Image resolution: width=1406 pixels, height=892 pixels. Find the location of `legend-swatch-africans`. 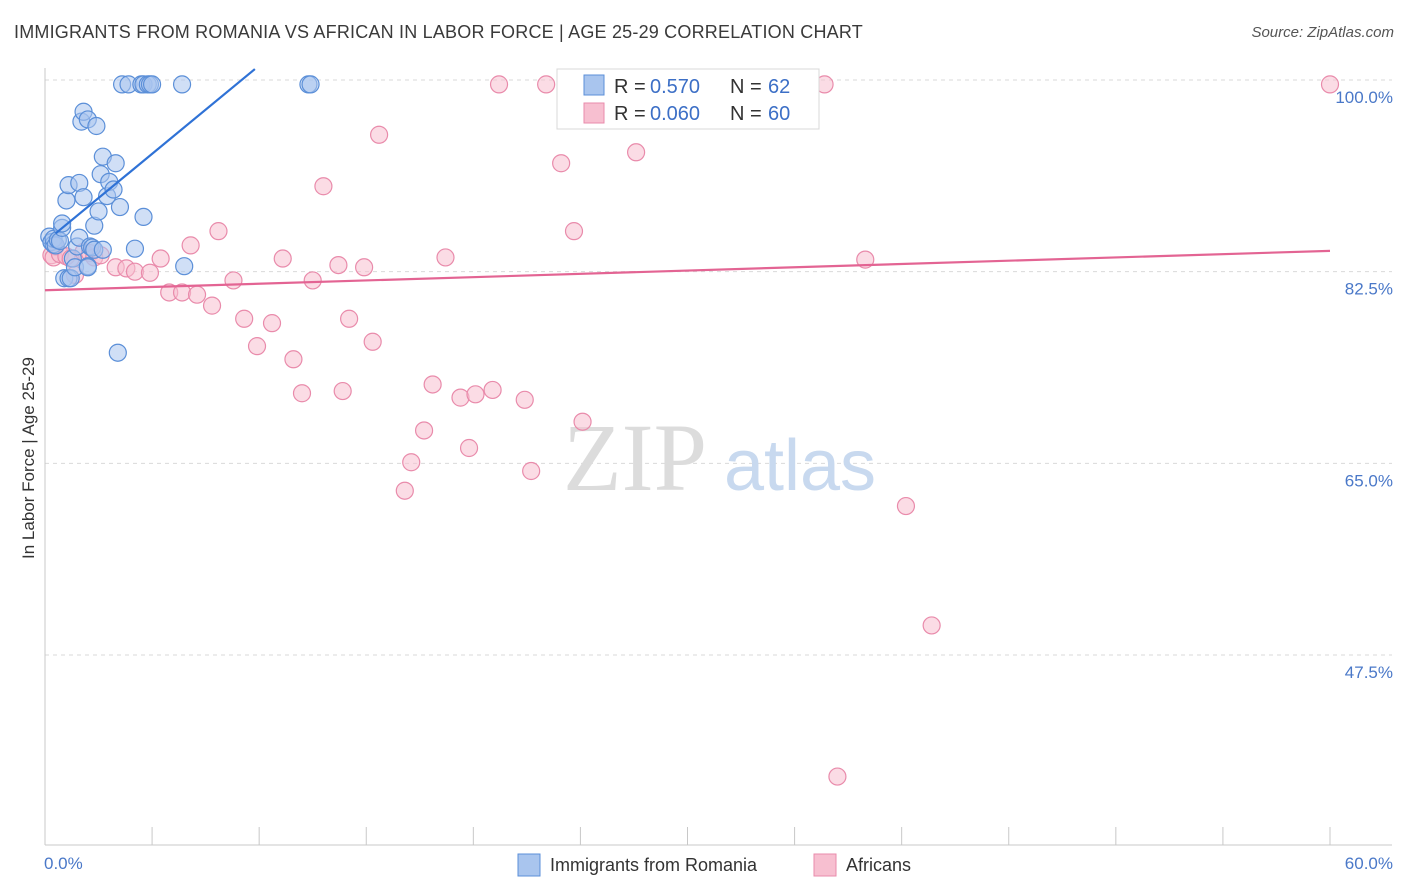

legend-swatch-africans is located at coordinates (594, 113).